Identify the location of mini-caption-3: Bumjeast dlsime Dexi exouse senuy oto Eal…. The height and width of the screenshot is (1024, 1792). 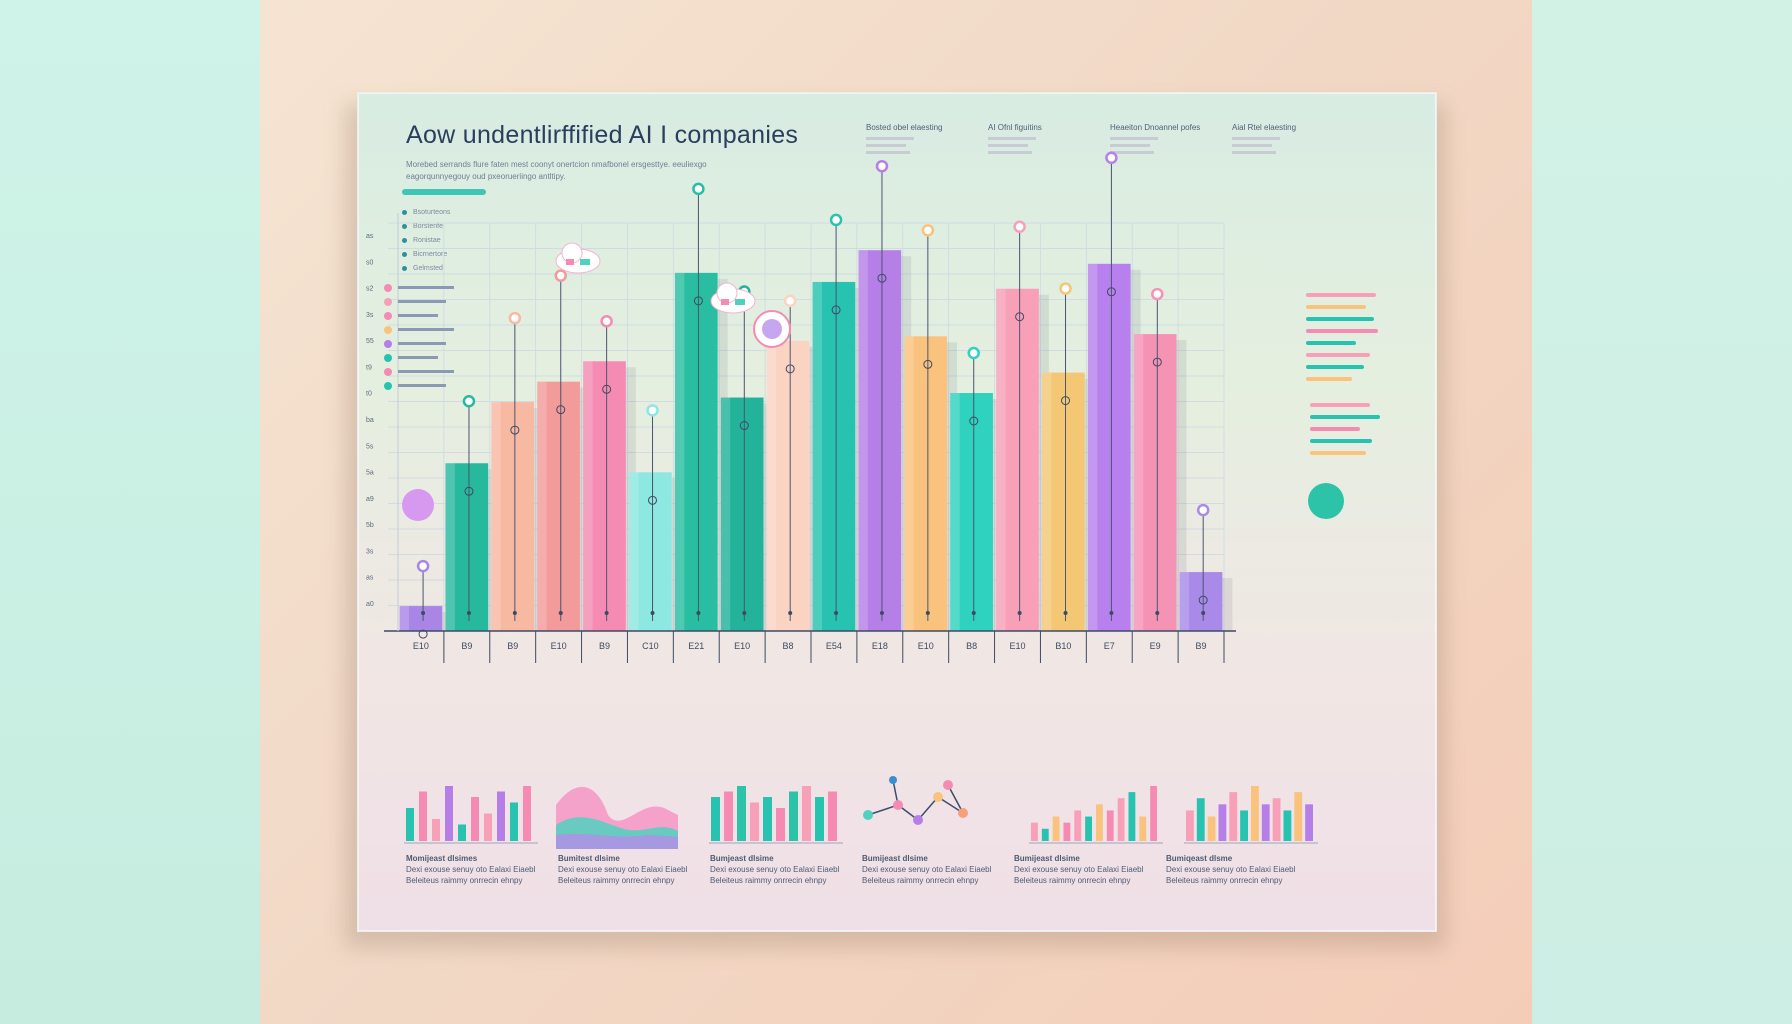
(775, 869).